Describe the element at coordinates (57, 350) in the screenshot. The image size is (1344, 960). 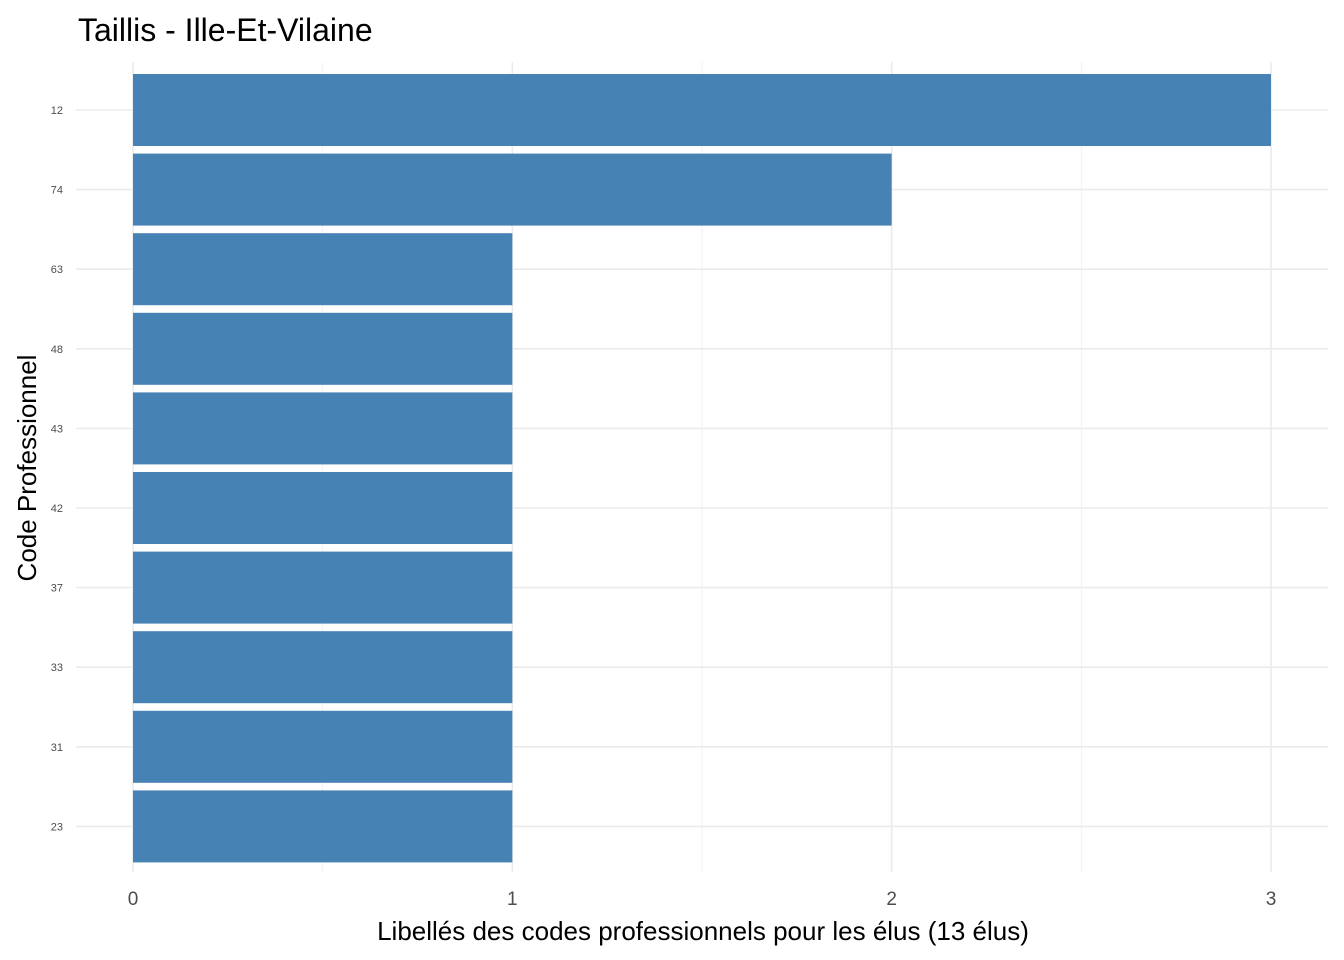
I see `y-tick-label: 48` at that location.